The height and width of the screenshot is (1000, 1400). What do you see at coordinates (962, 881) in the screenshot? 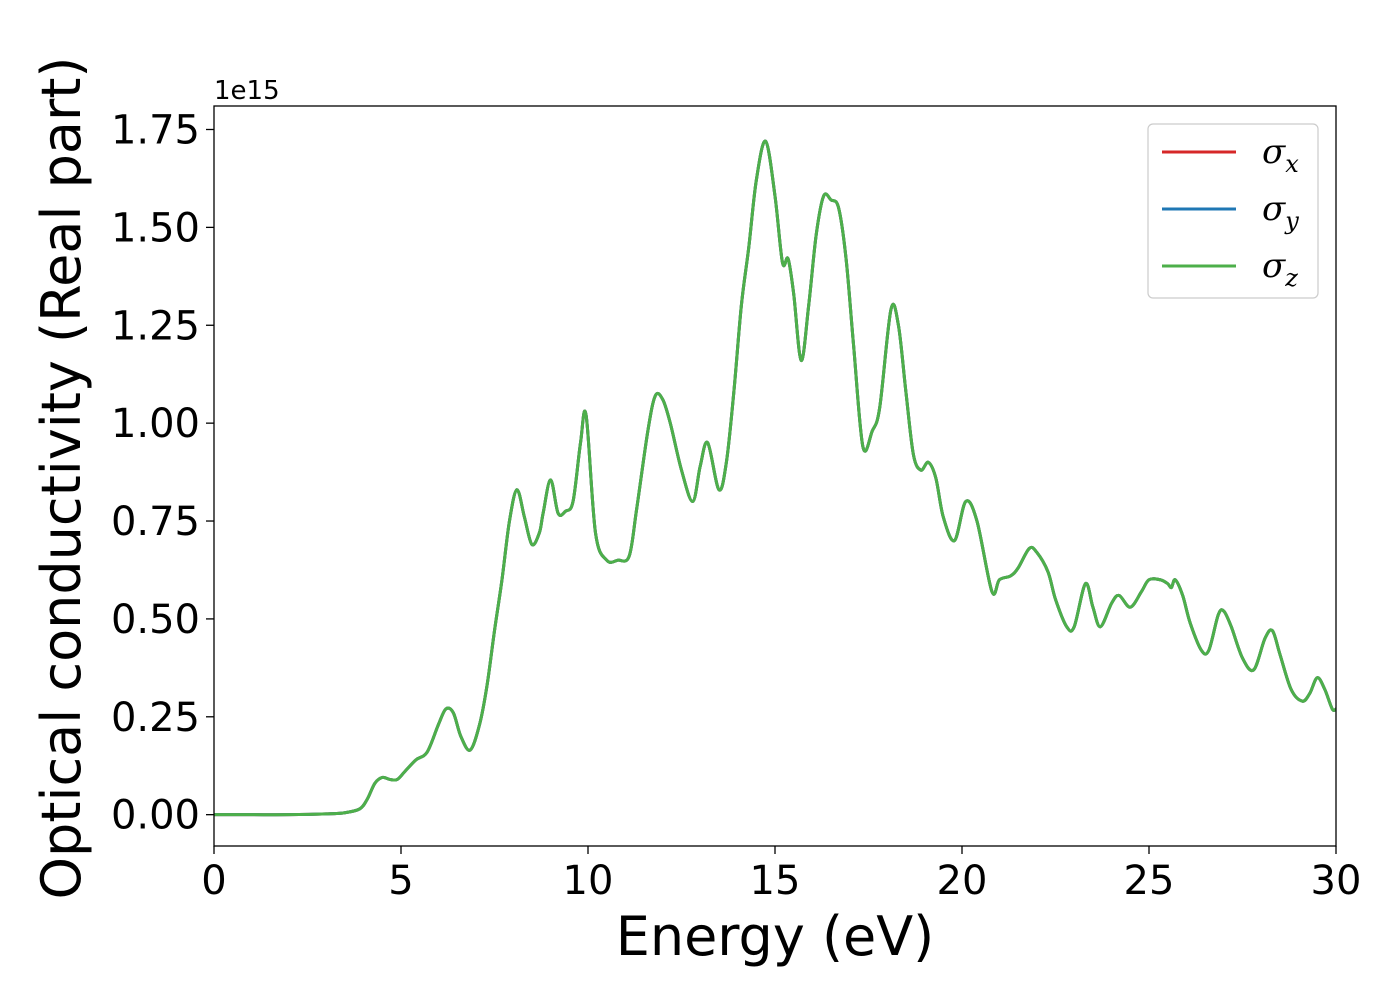
I see `x-tick-label: 20` at bounding box center [962, 881].